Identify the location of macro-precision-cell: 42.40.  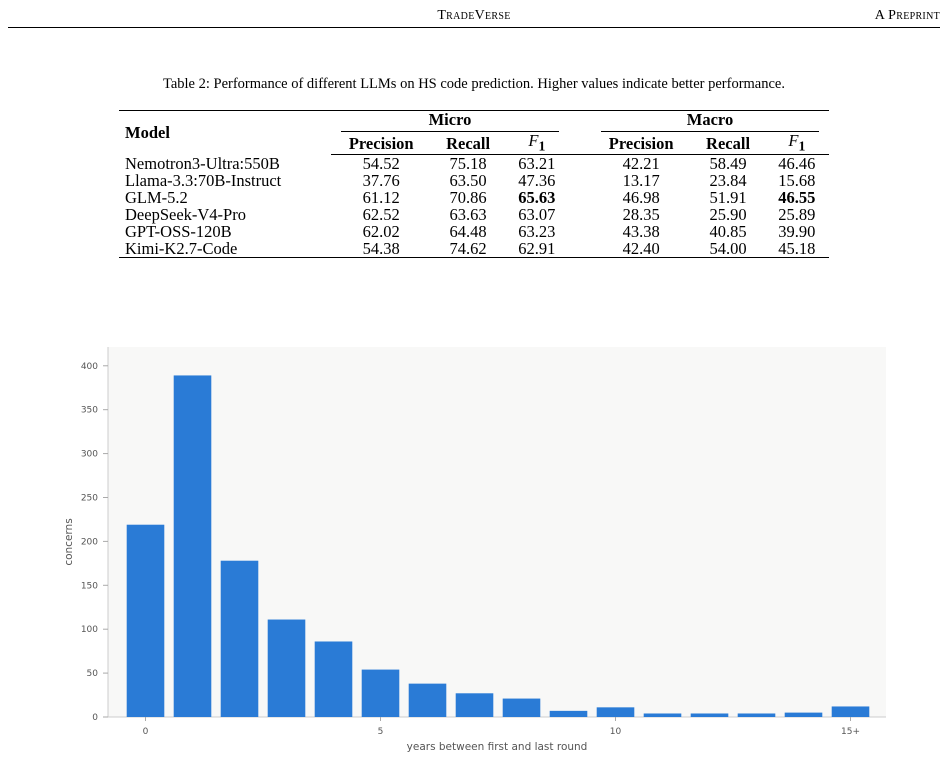
(641, 249).